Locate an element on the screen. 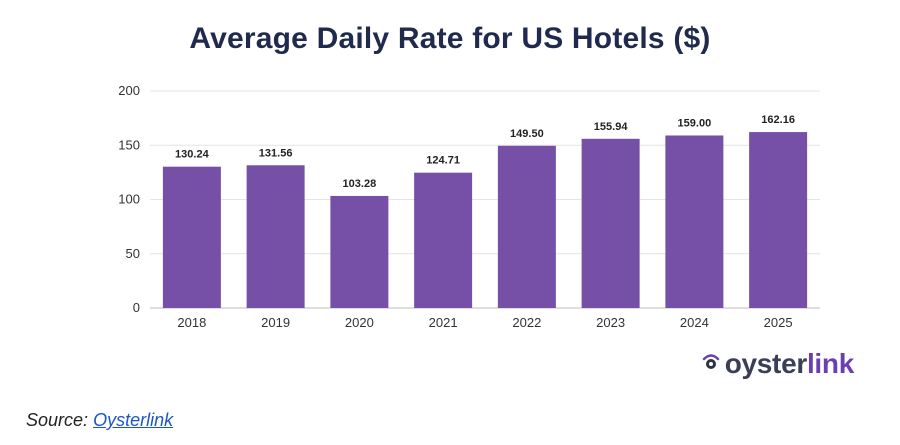 This screenshot has height=445, width=900. x-tick-label: 2019 is located at coordinates (275, 322).